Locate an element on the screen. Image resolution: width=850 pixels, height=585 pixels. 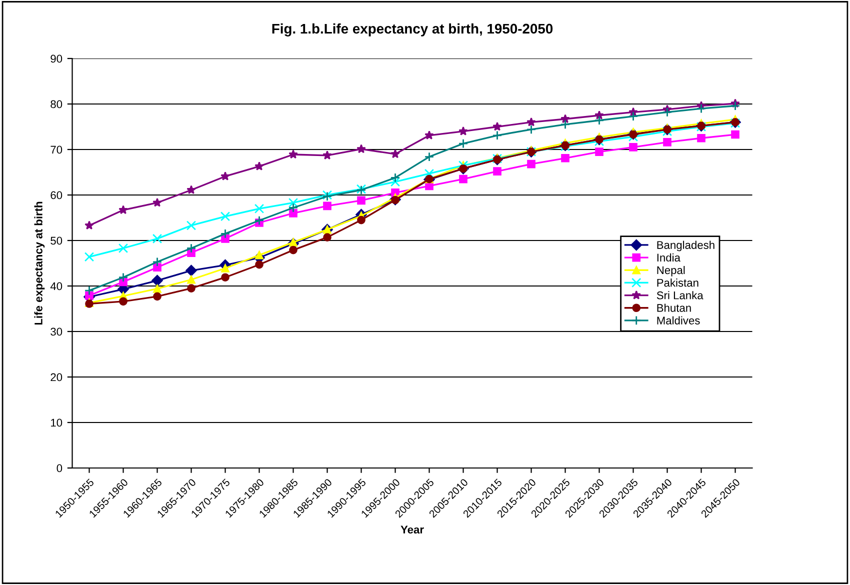
y-tick-label: 70 is located at coordinates (56, 150).